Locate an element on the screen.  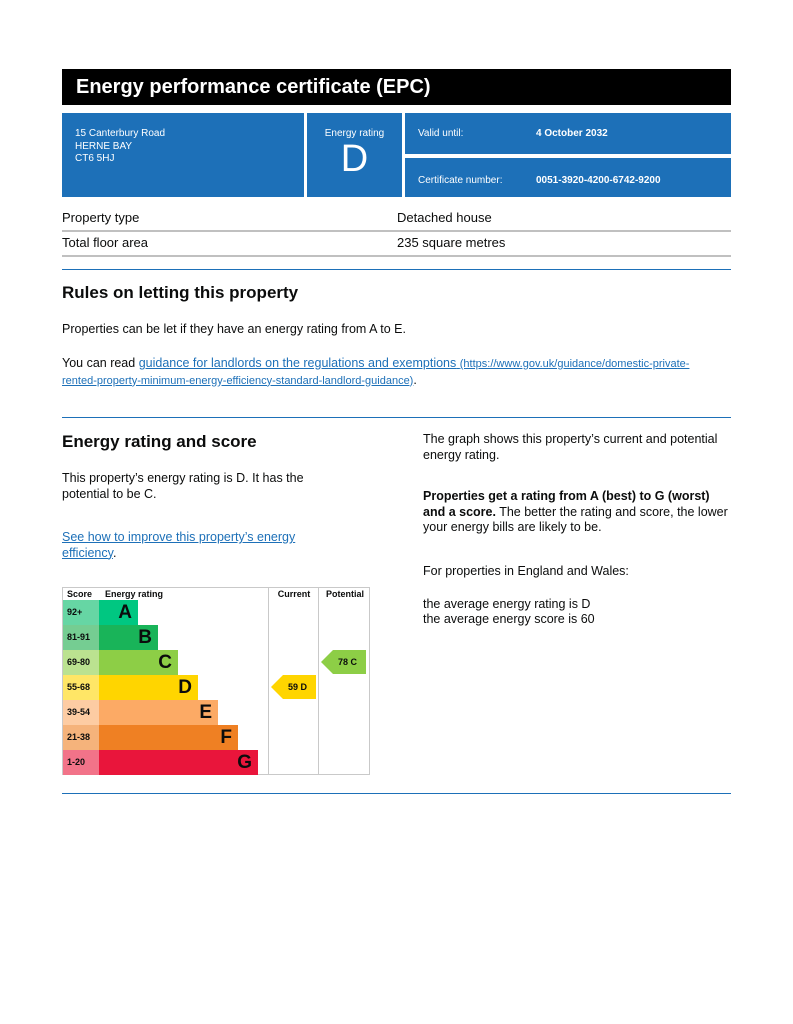
score-heading: Energy rating and score is located at coordinates (159, 441).